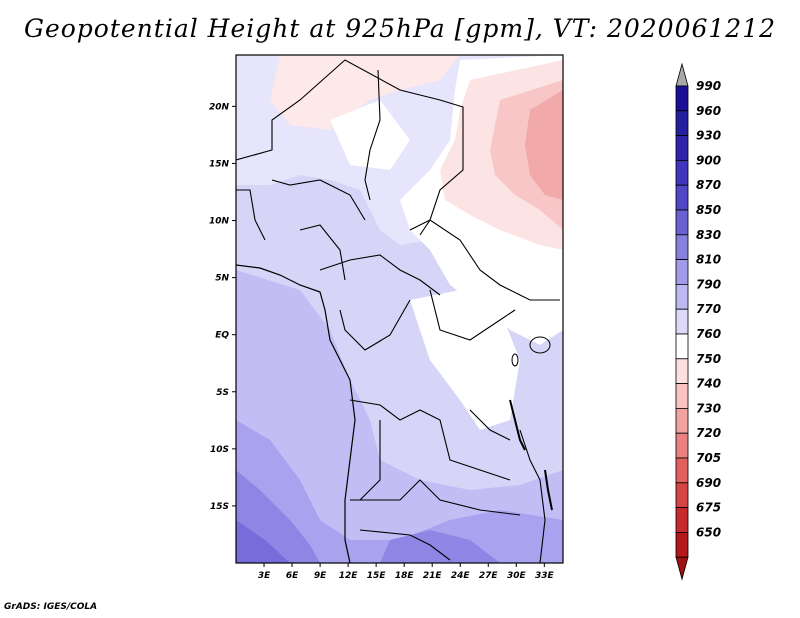 The width and height of the screenshot is (800, 618). I want to click on lon-tick-label: 21E, so click(433, 576).